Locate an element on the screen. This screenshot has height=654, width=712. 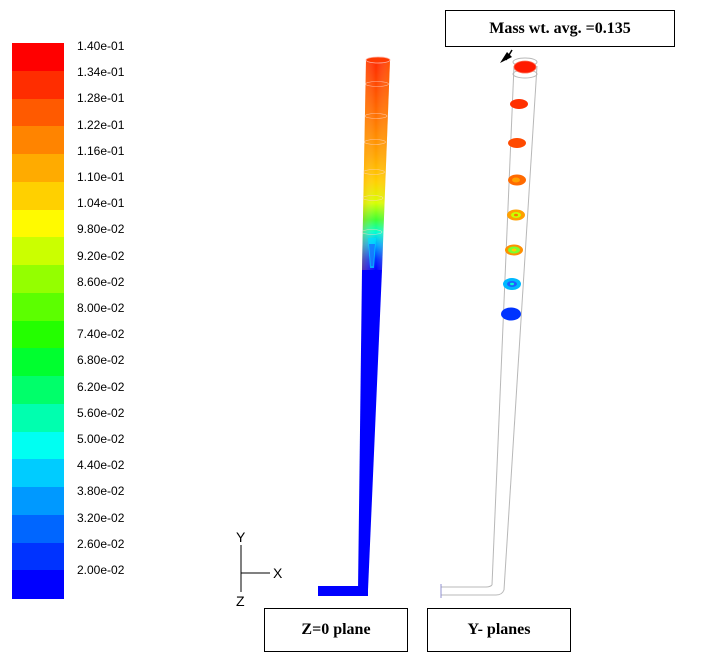
annotation-arrowhead is located at coordinates (506, 57).